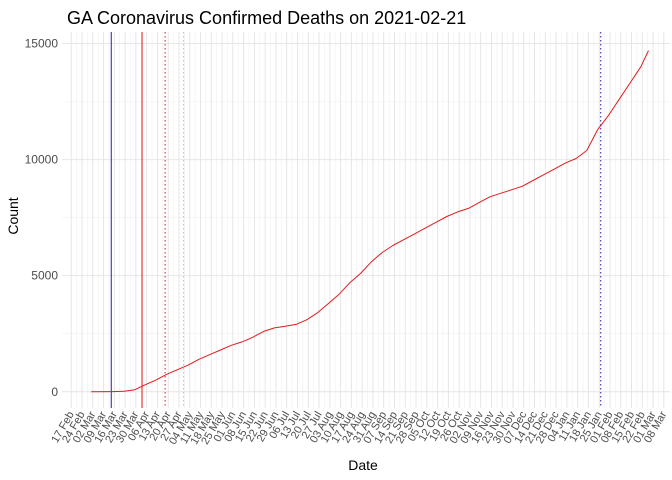 Image resolution: width=672 pixels, height=480 pixels. Describe the element at coordinates (44, 276) in the screenshot. I see `y-tick-label: 5000` at that location.